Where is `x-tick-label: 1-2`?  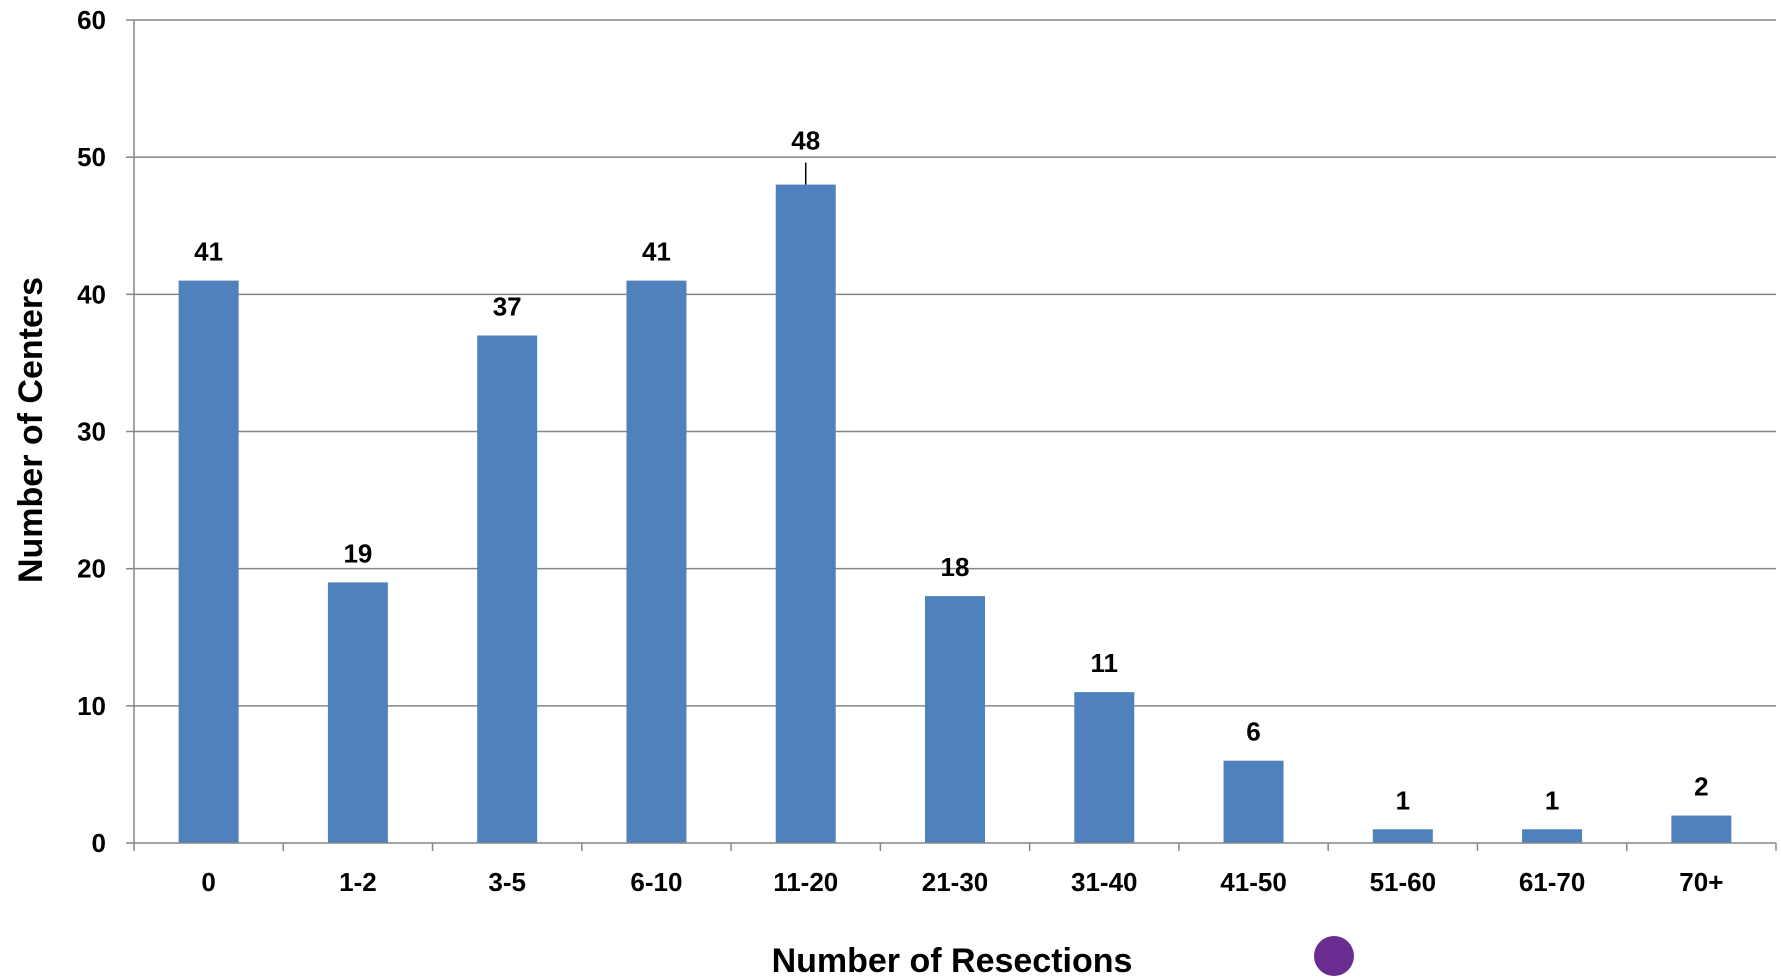
x-tick-label: 1-2 is located at coordinates (358, 882).